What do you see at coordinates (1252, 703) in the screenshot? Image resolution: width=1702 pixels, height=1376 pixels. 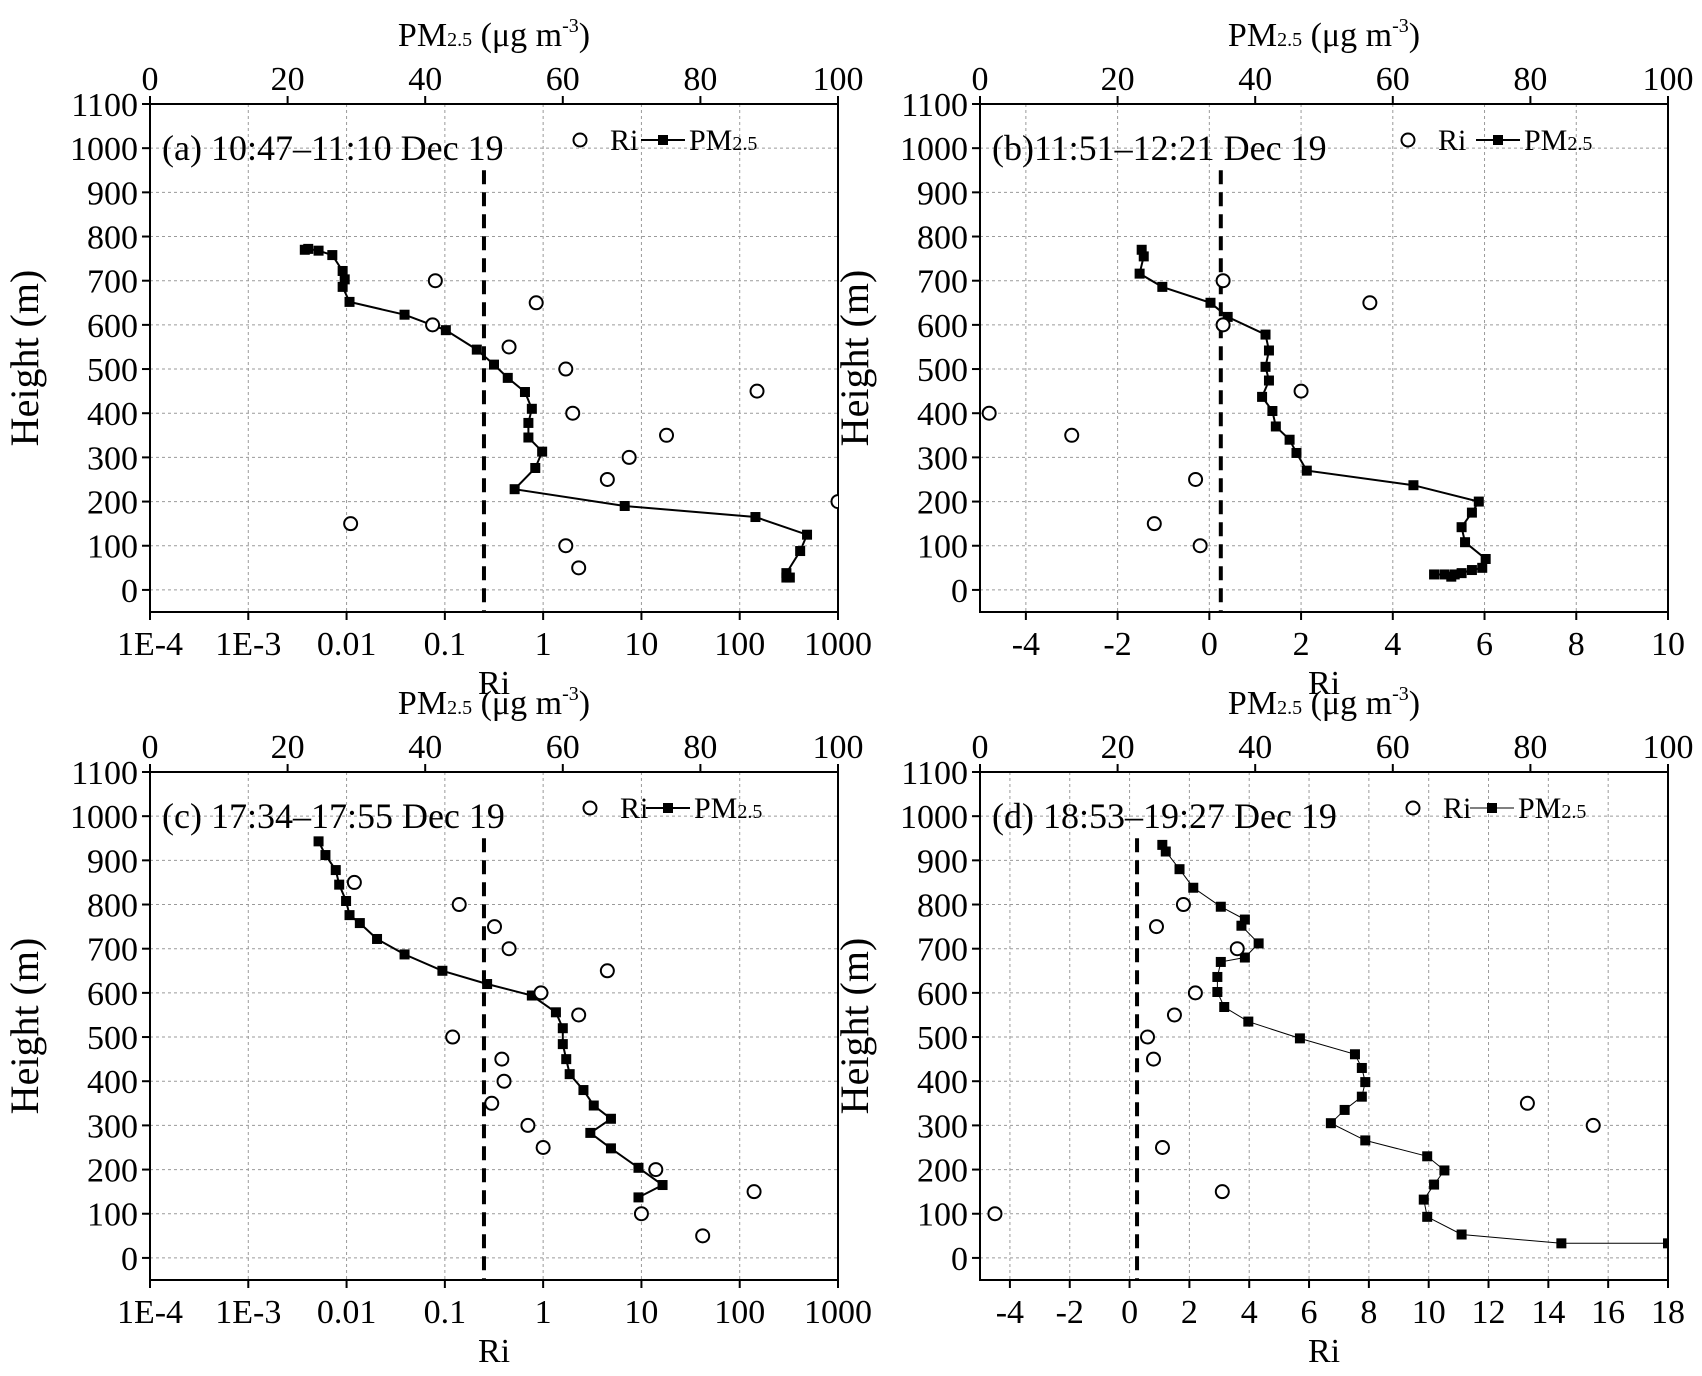 I see `top-axis-title-main: PM` at bounding box center [1252, 703].